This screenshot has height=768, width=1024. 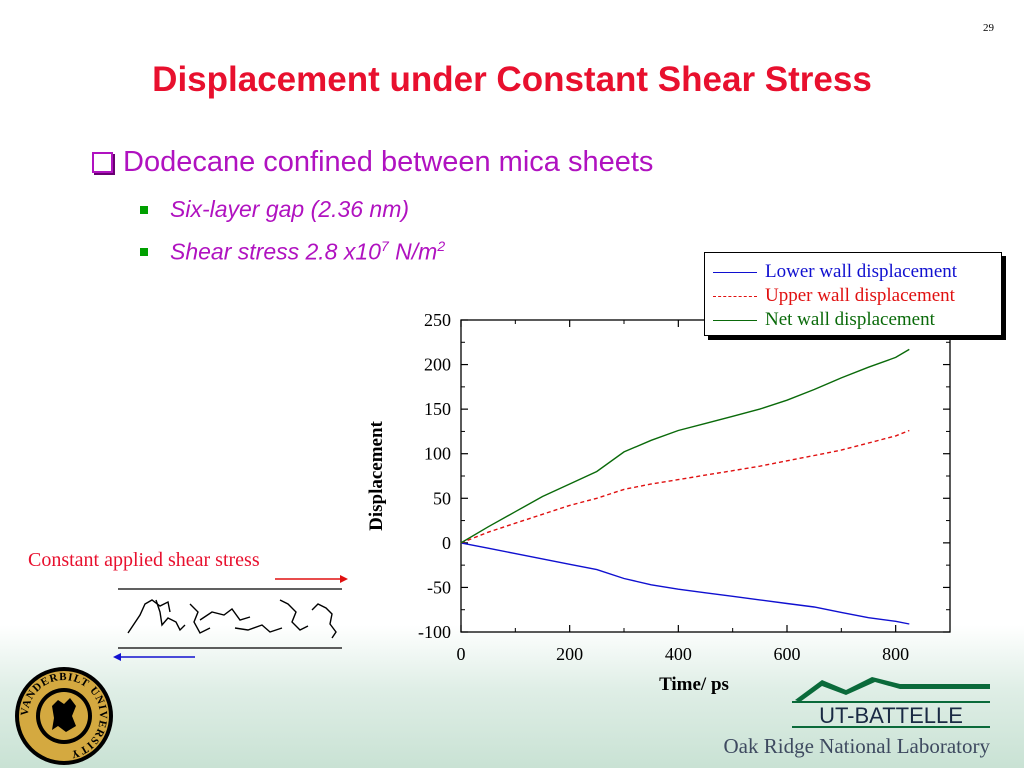 I want to click on shear-diagram, so click(x=230, y=618).